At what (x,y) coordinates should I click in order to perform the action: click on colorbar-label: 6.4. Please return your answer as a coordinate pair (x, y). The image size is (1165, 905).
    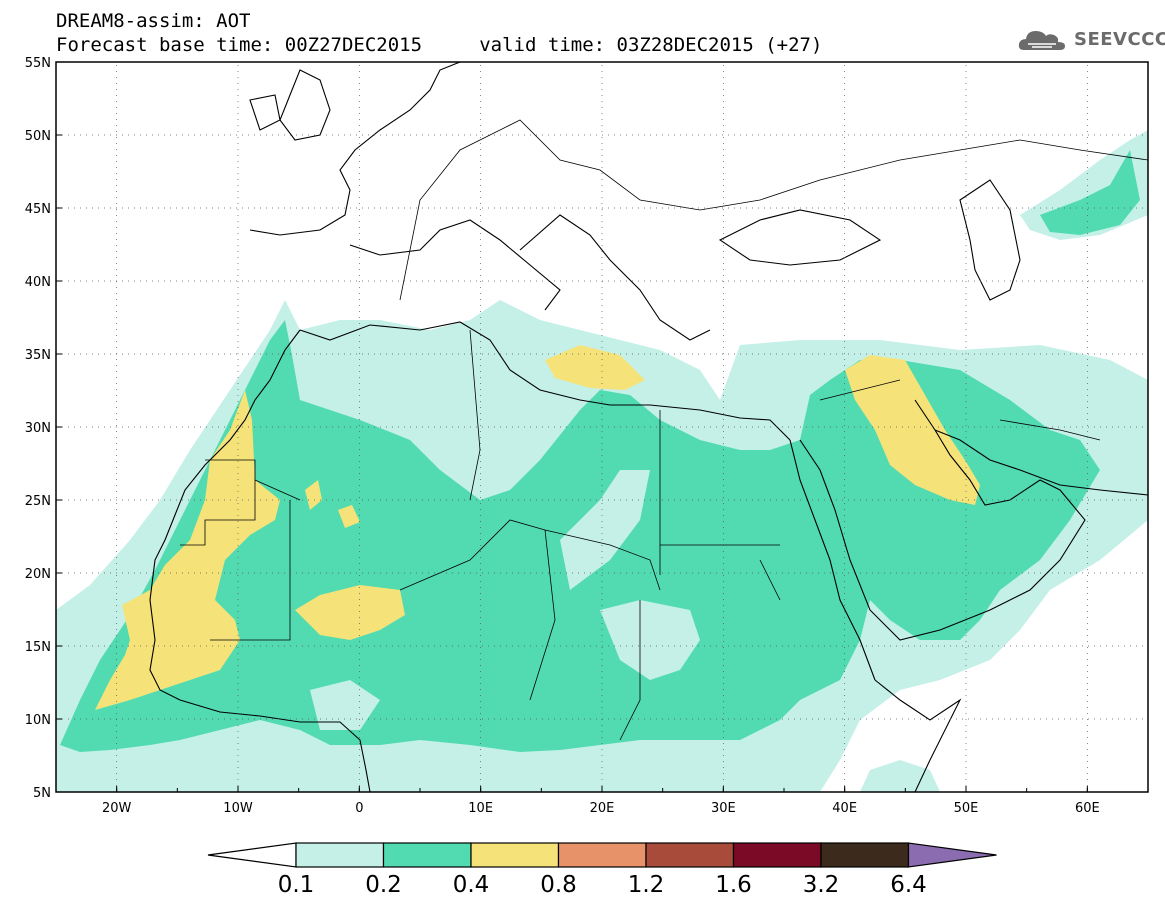
    Looking at the image, I should click on (908, 885).